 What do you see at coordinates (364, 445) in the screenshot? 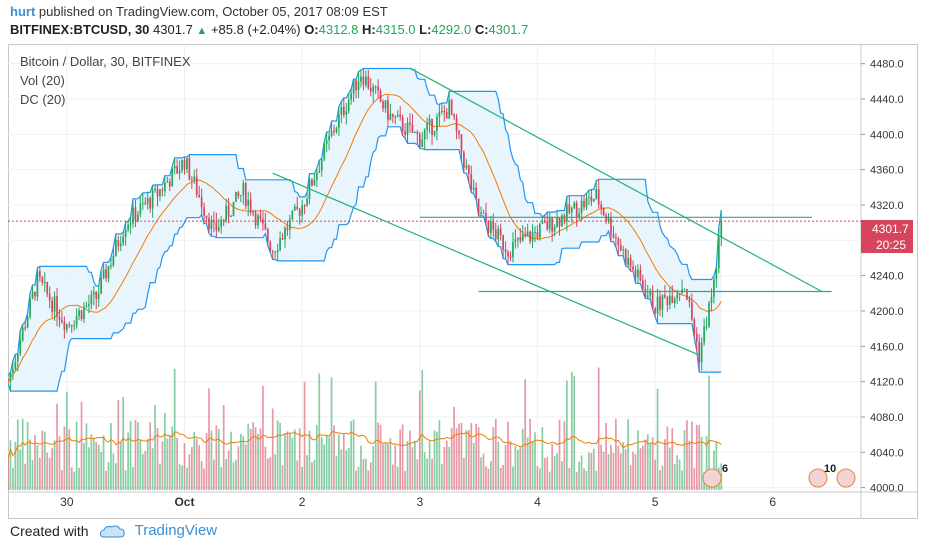
I see `volume-ma-line` at bounding box center [364, 445].